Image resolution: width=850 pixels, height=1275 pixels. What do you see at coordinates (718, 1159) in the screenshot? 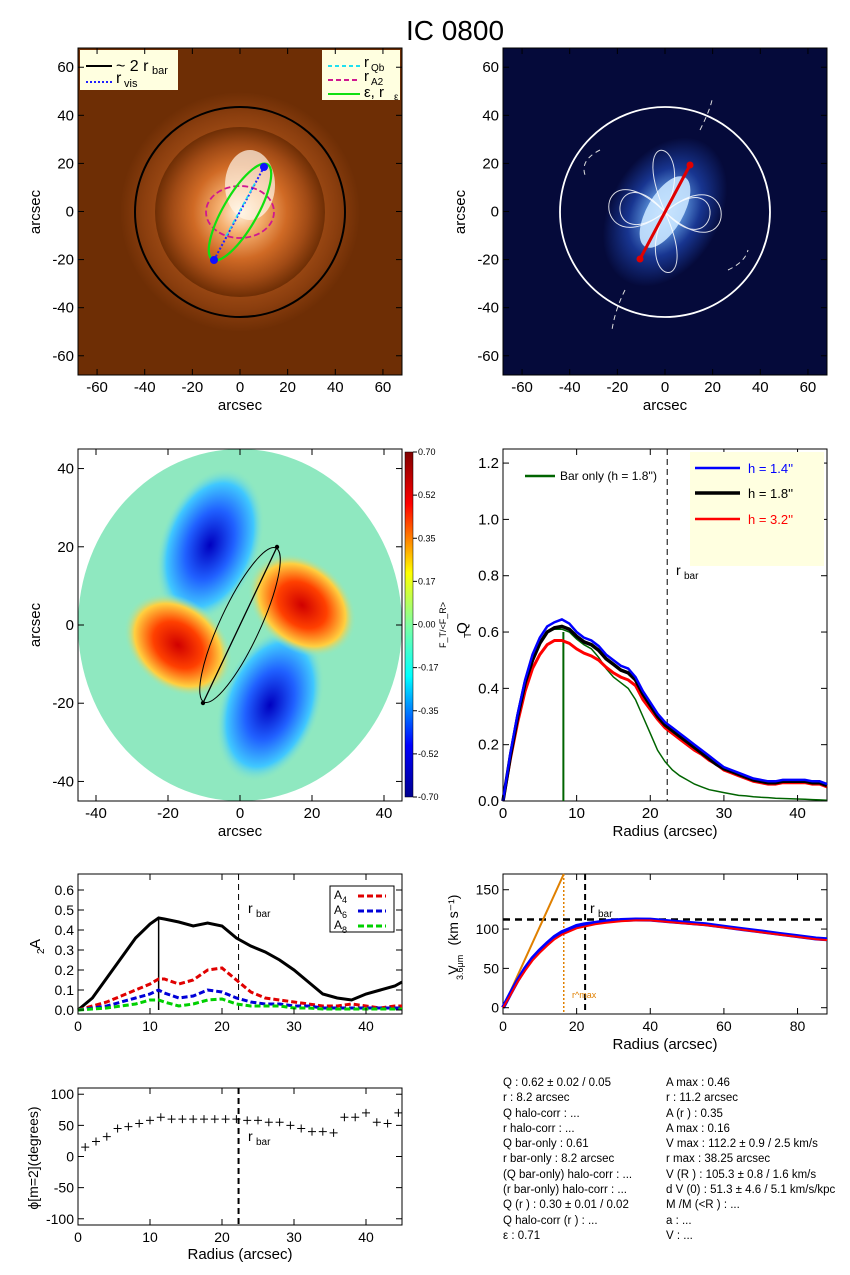
I see `stat-row: r max : 38.25 arcsec` at bounding box center [718, 1159].